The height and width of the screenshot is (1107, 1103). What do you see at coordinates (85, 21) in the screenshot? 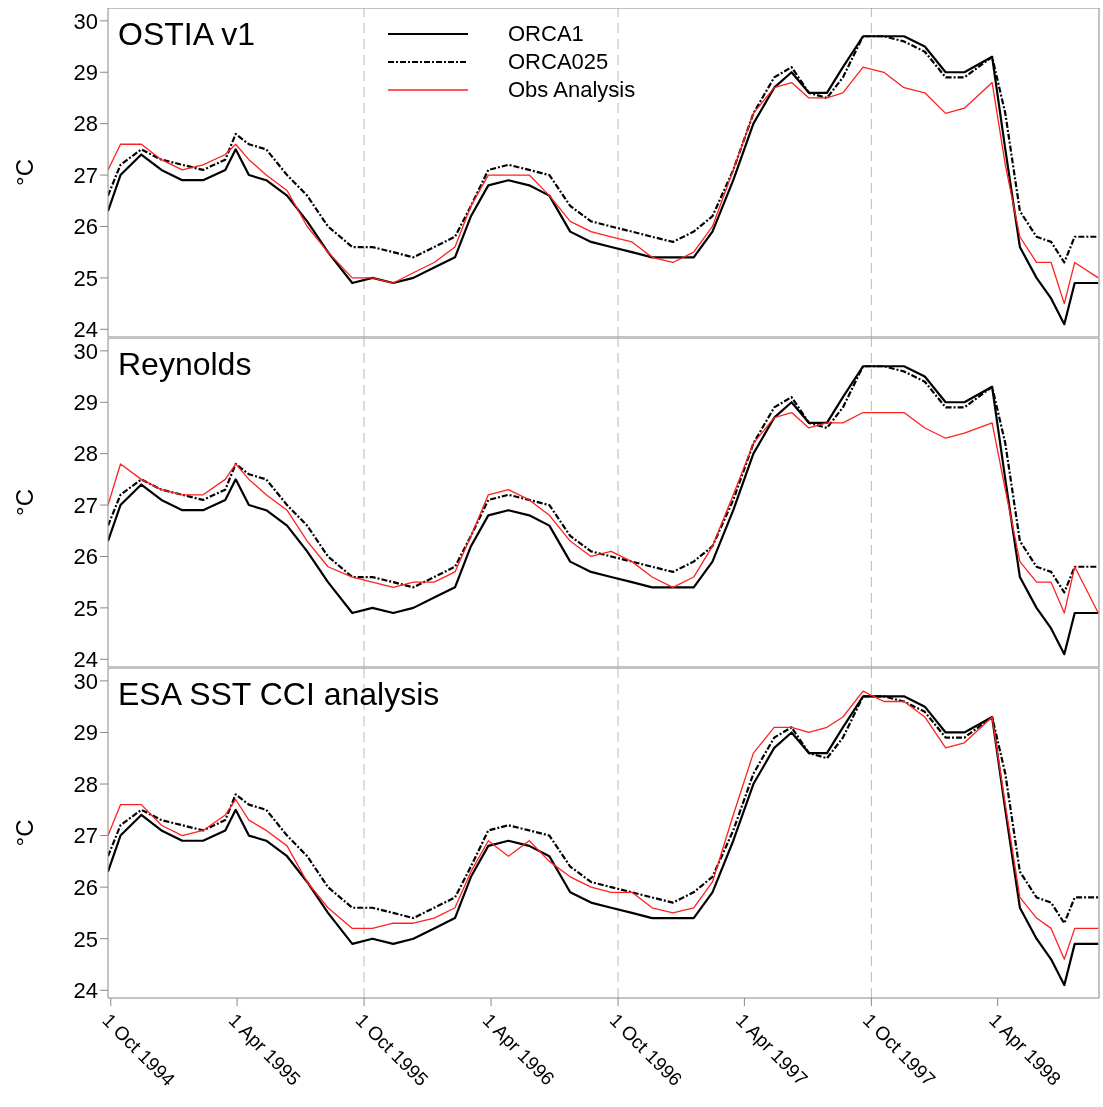
I see `y-tick-label: 30` at bounding box center [85, 21].